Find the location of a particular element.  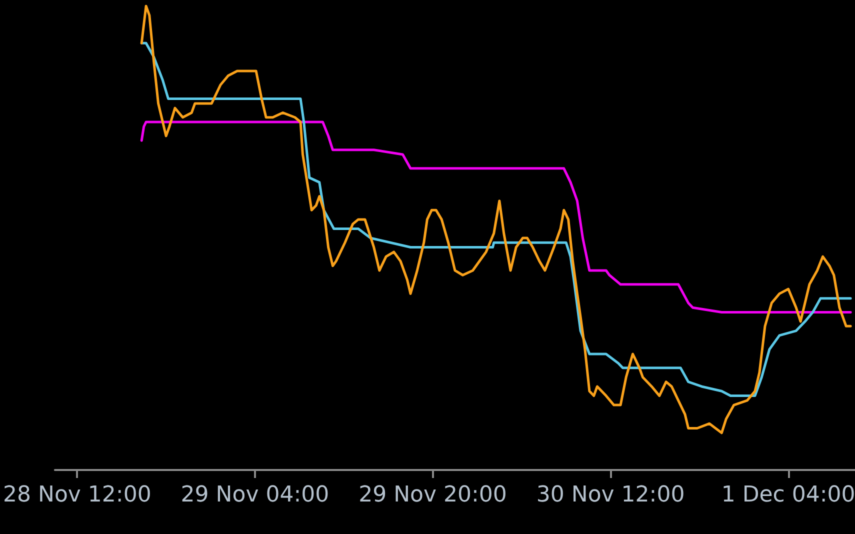

x-tick-label: 29 Nov 04:00 is located at coordinates (255, 495).